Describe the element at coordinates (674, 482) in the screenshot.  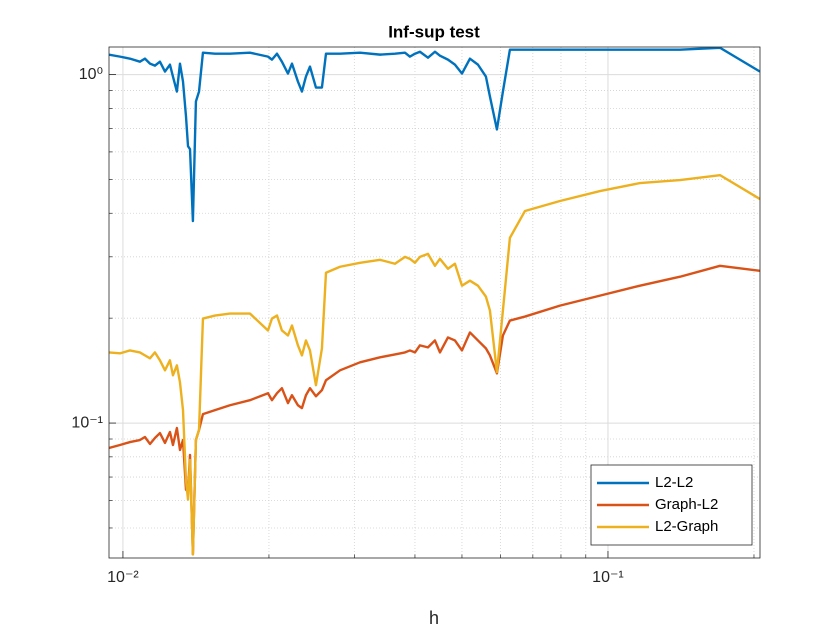
I see `legend-label: L2-L2` at that location.